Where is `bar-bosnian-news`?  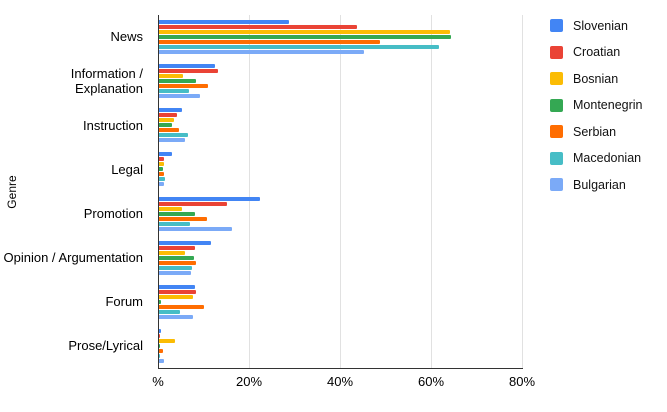
bar-bosnian-news is located at coordinates (304, 32).